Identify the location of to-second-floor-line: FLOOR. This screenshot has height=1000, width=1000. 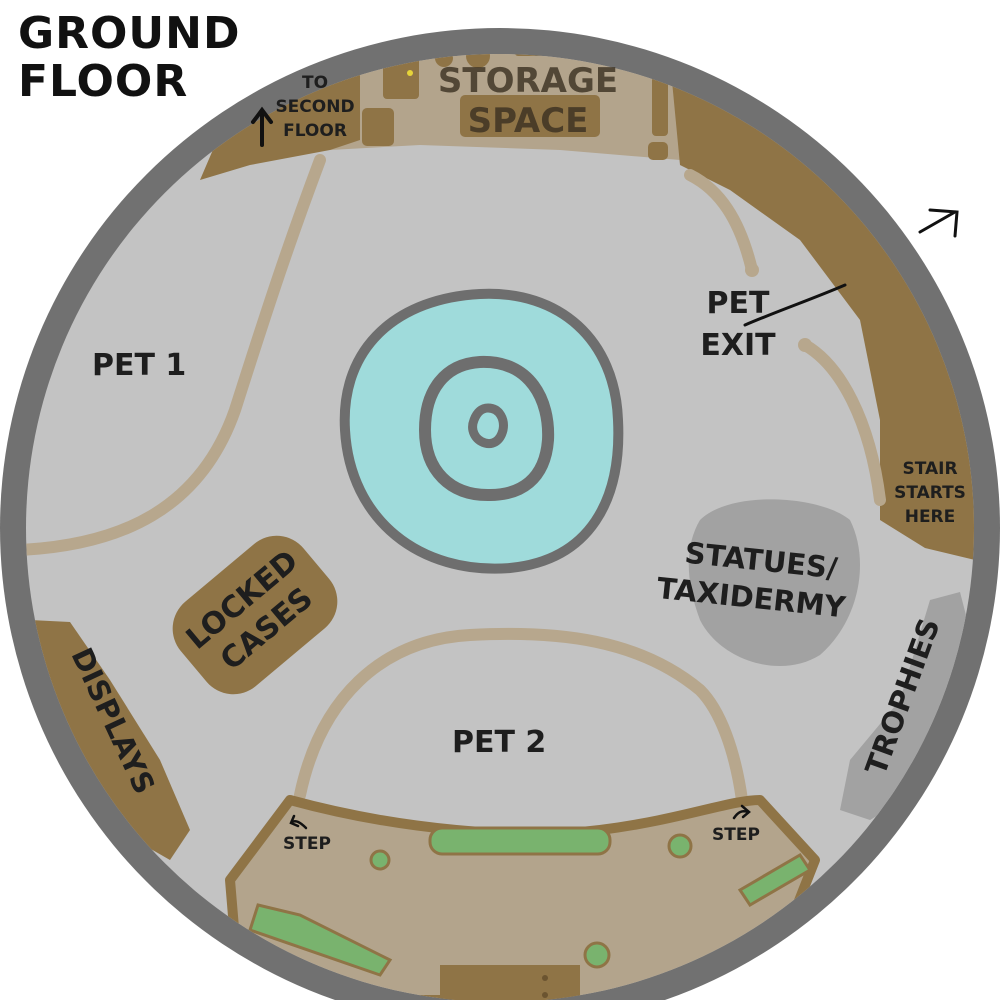
(315, 131).